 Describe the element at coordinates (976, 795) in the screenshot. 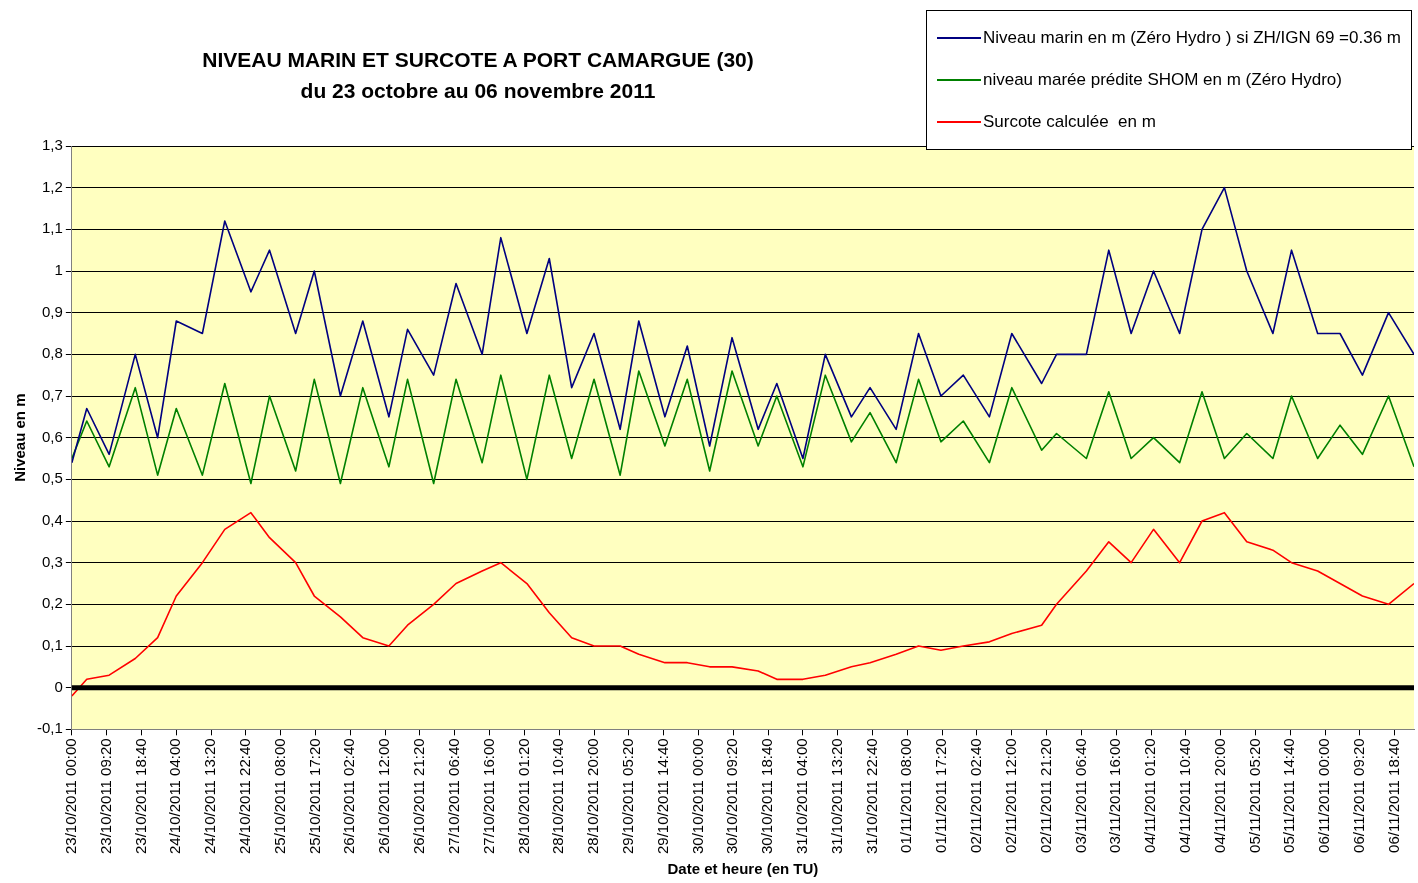

I see `x-tick-label: 02/11/2011 02:40` at that location.